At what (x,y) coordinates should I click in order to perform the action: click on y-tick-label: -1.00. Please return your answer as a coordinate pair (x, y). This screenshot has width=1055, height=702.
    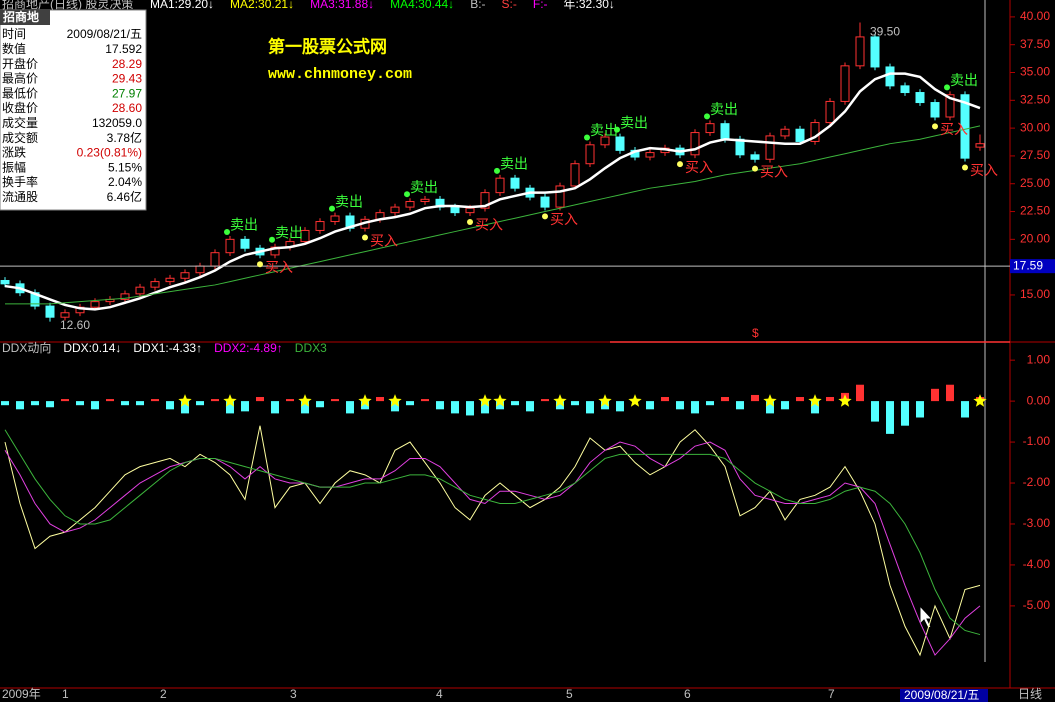
    Looking at the image, I should click on (1037, 441).